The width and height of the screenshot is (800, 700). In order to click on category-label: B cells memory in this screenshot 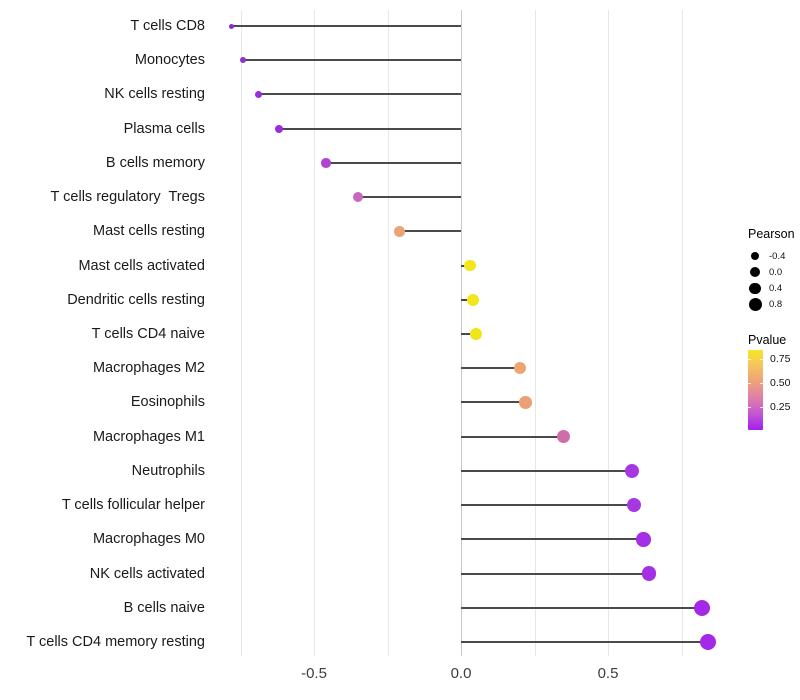, I will do `click(155, 162)`.